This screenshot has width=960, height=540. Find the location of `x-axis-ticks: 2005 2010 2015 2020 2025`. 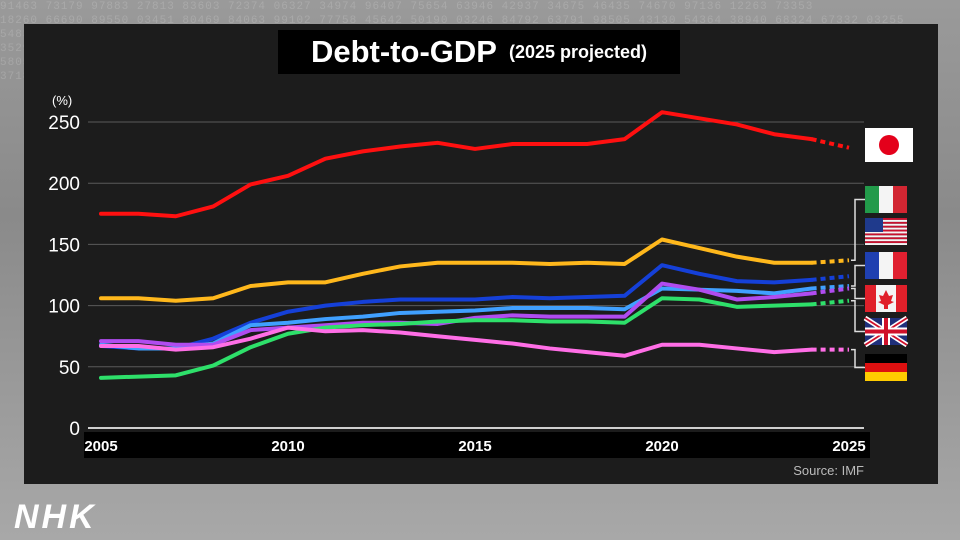

x-axis-ticks: 2005 2010 2015 2020 2025 is located at coordinates (474, 446).